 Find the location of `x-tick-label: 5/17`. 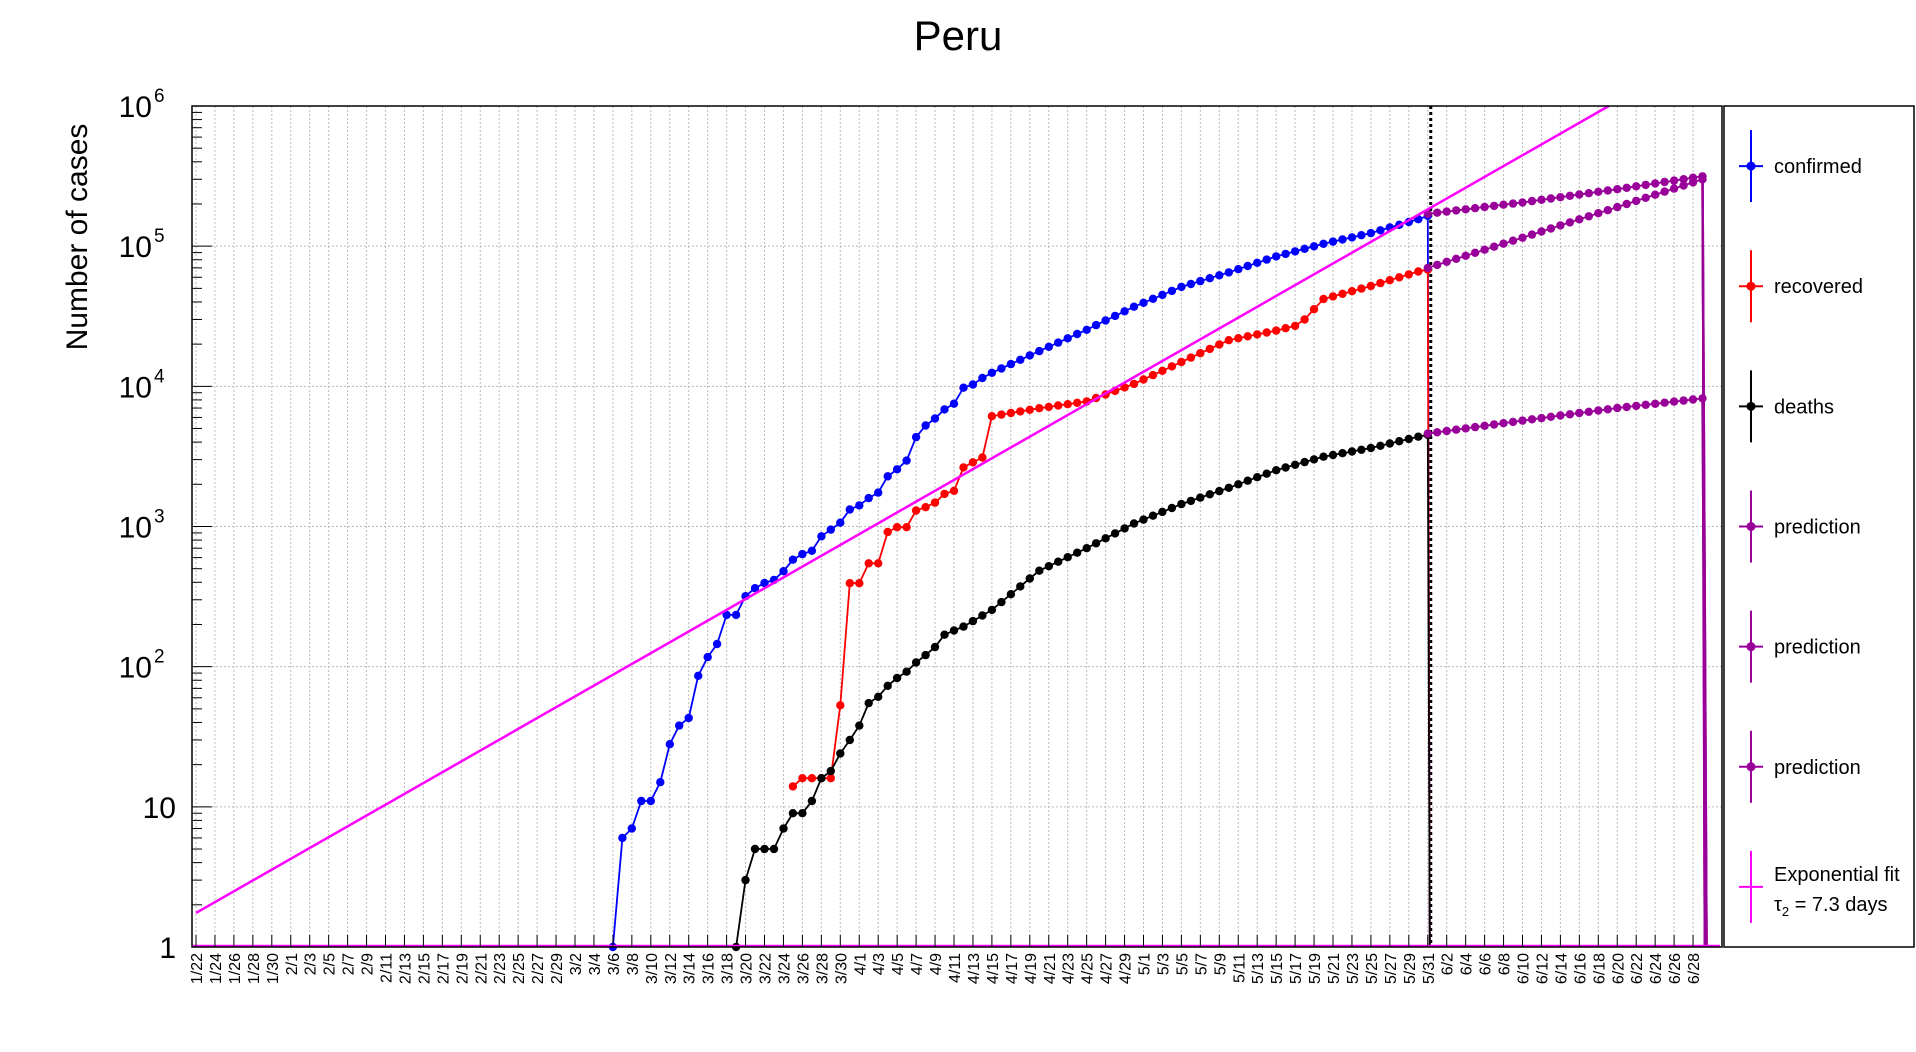

x-tick-label: 5/17 is located at coordinates (1296, 968).